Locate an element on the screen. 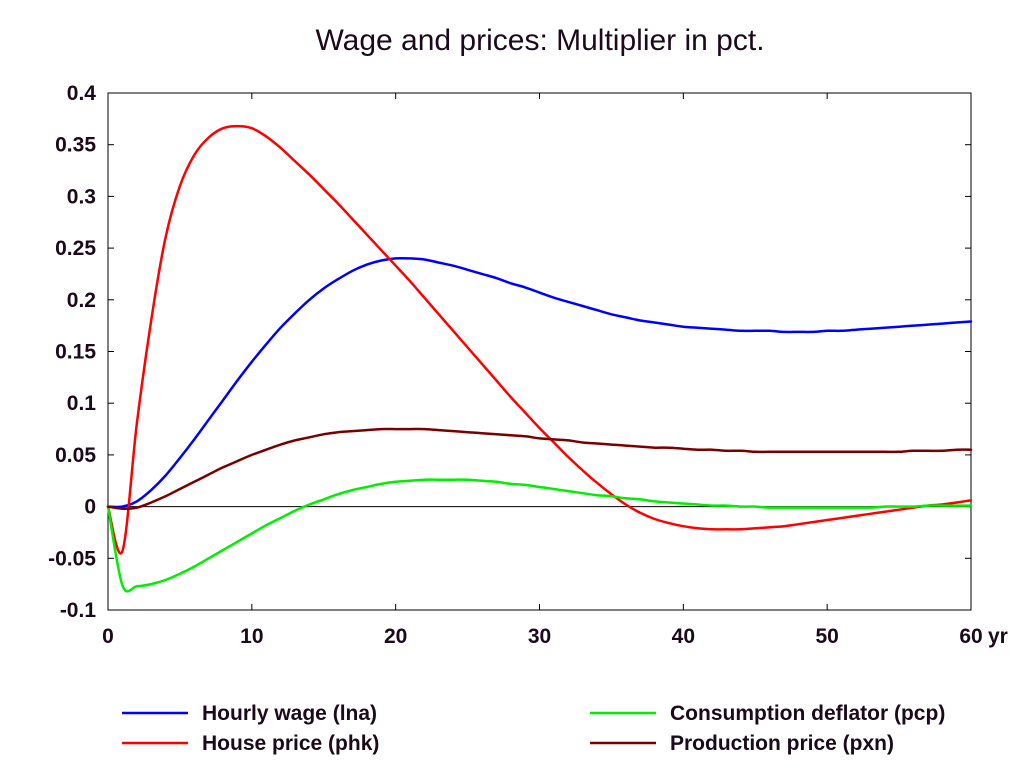 The width and height of the screenshot is (1024, 778). legend-label: Consumption deflator (pcp) is located at coordinates (807, 713).